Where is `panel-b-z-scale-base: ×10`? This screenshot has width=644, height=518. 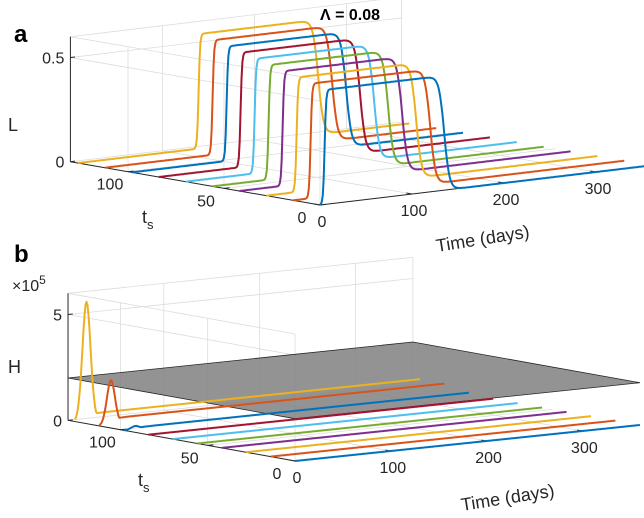
panel-b-z-scale-base: ×10 is located at coordinates (25, 286).